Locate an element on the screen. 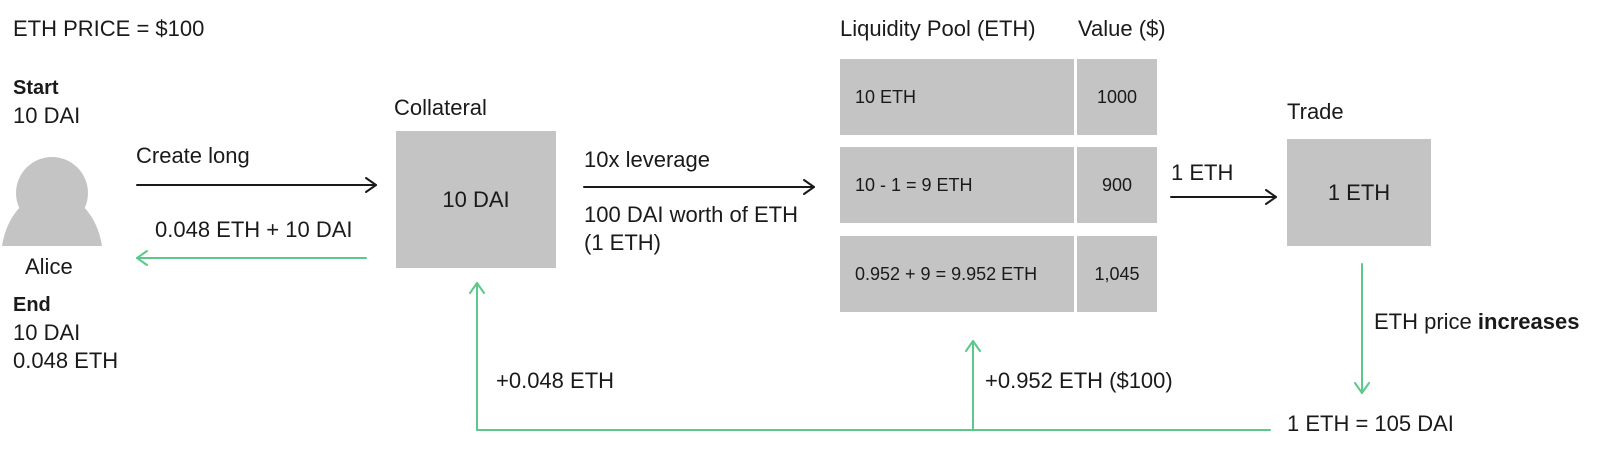 The image size is (1600, 461). price-change-emphasis: increases is located at coordinates (1528, 321).